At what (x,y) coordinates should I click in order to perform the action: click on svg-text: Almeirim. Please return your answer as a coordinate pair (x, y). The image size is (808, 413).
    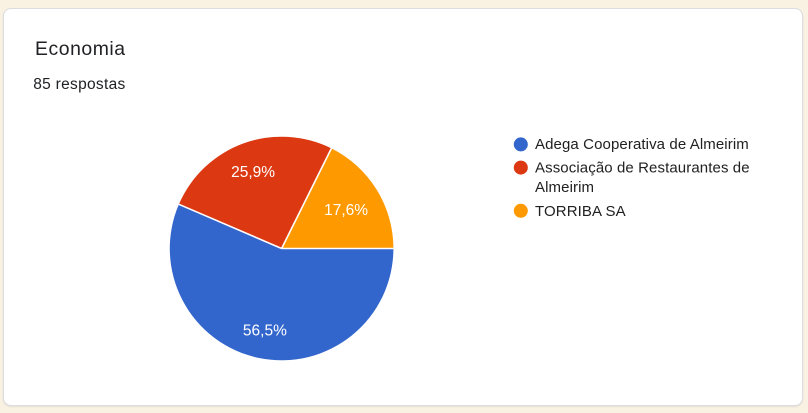
    Looking at the image, I should click on (564, 187).